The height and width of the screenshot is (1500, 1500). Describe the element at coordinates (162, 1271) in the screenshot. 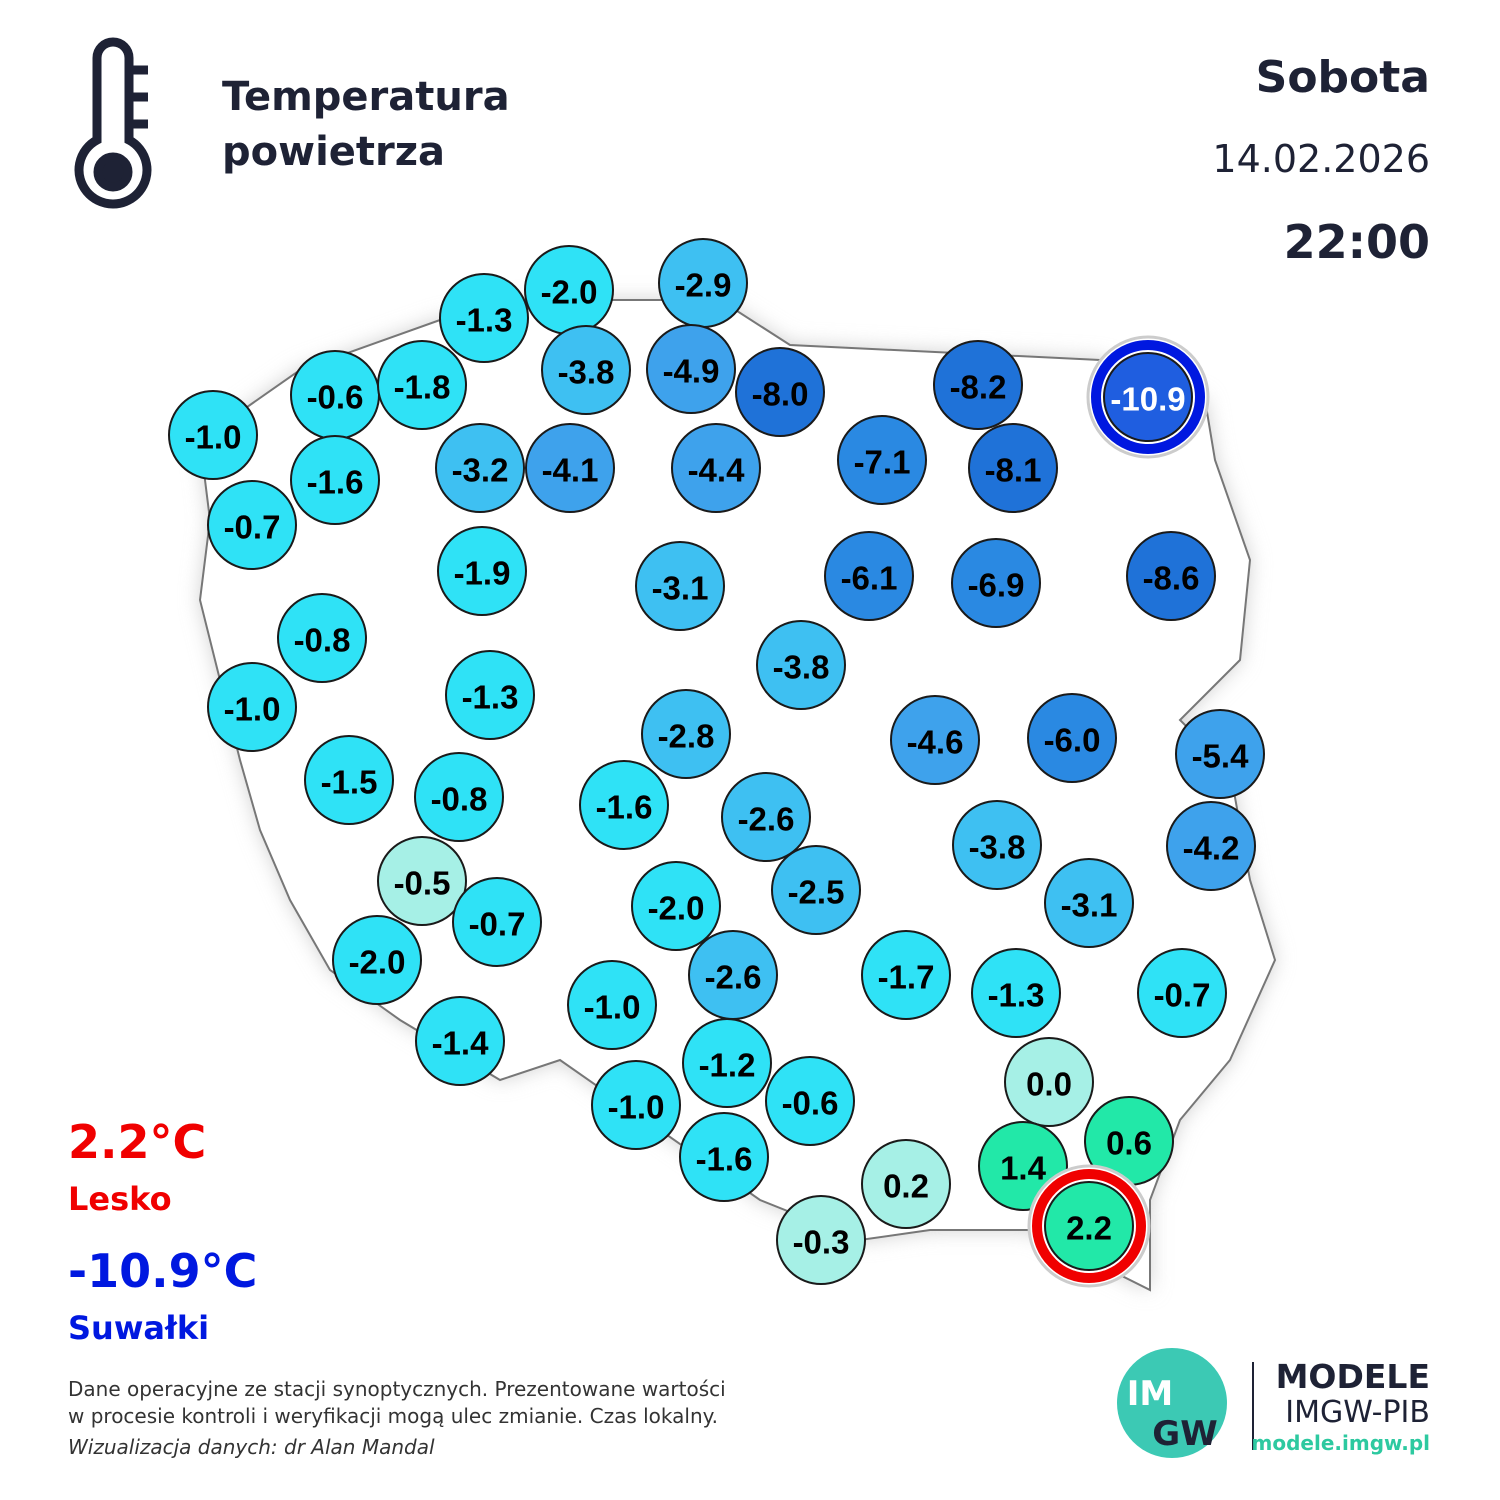

I see `min-value: -10.9°C` at that location.